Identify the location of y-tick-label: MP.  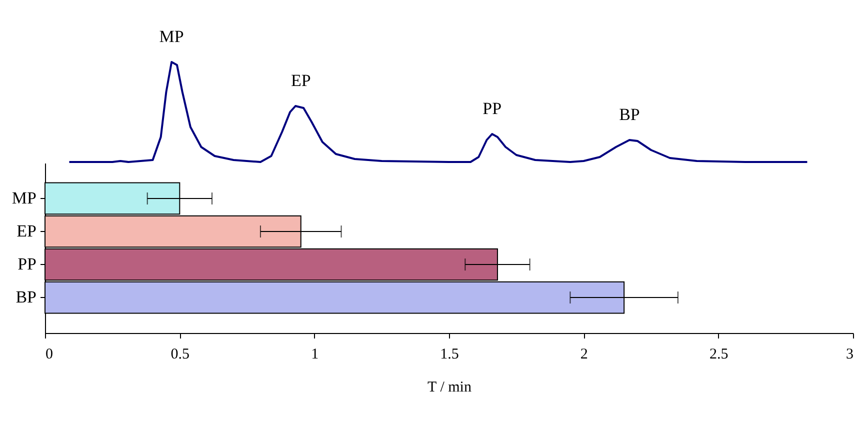
(24, 198).